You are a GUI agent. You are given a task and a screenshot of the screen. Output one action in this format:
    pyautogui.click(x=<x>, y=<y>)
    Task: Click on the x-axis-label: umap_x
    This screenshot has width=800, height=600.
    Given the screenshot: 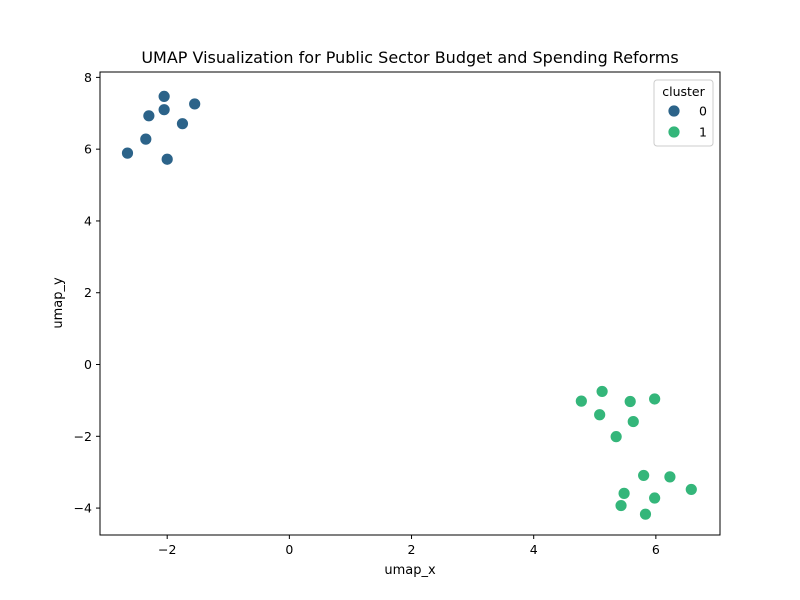 What is the action you would take?
    pyautogui.click(x=410, y=570)
    